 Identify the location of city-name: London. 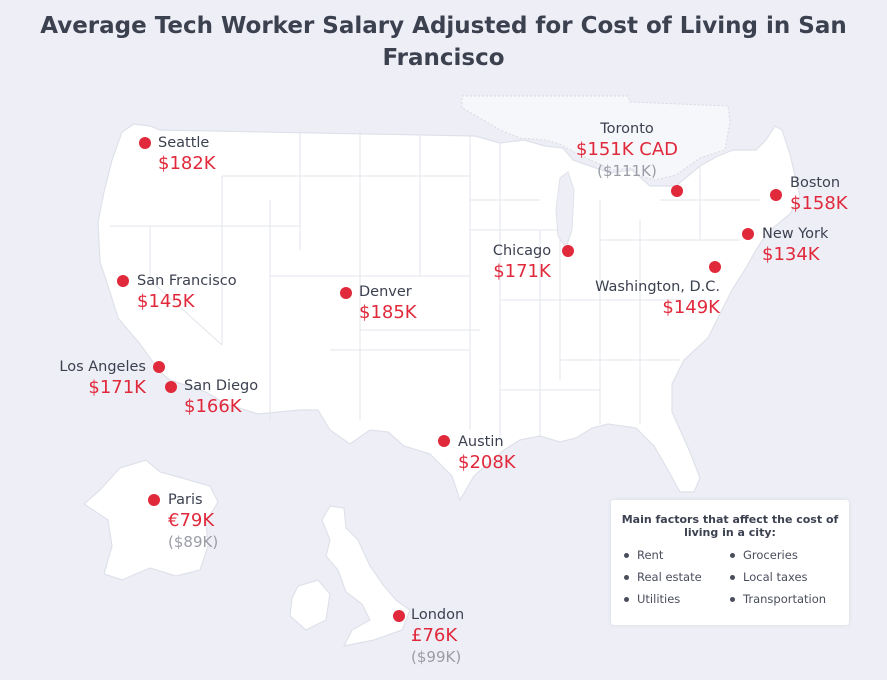
(438, 615).